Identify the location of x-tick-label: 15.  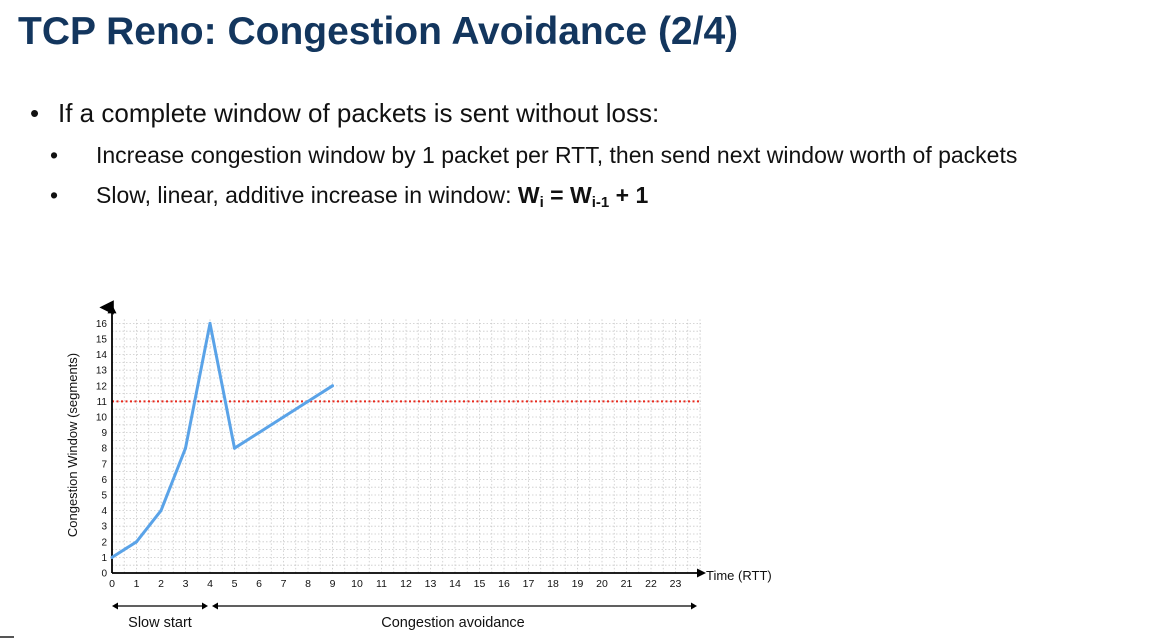
(480, 584).